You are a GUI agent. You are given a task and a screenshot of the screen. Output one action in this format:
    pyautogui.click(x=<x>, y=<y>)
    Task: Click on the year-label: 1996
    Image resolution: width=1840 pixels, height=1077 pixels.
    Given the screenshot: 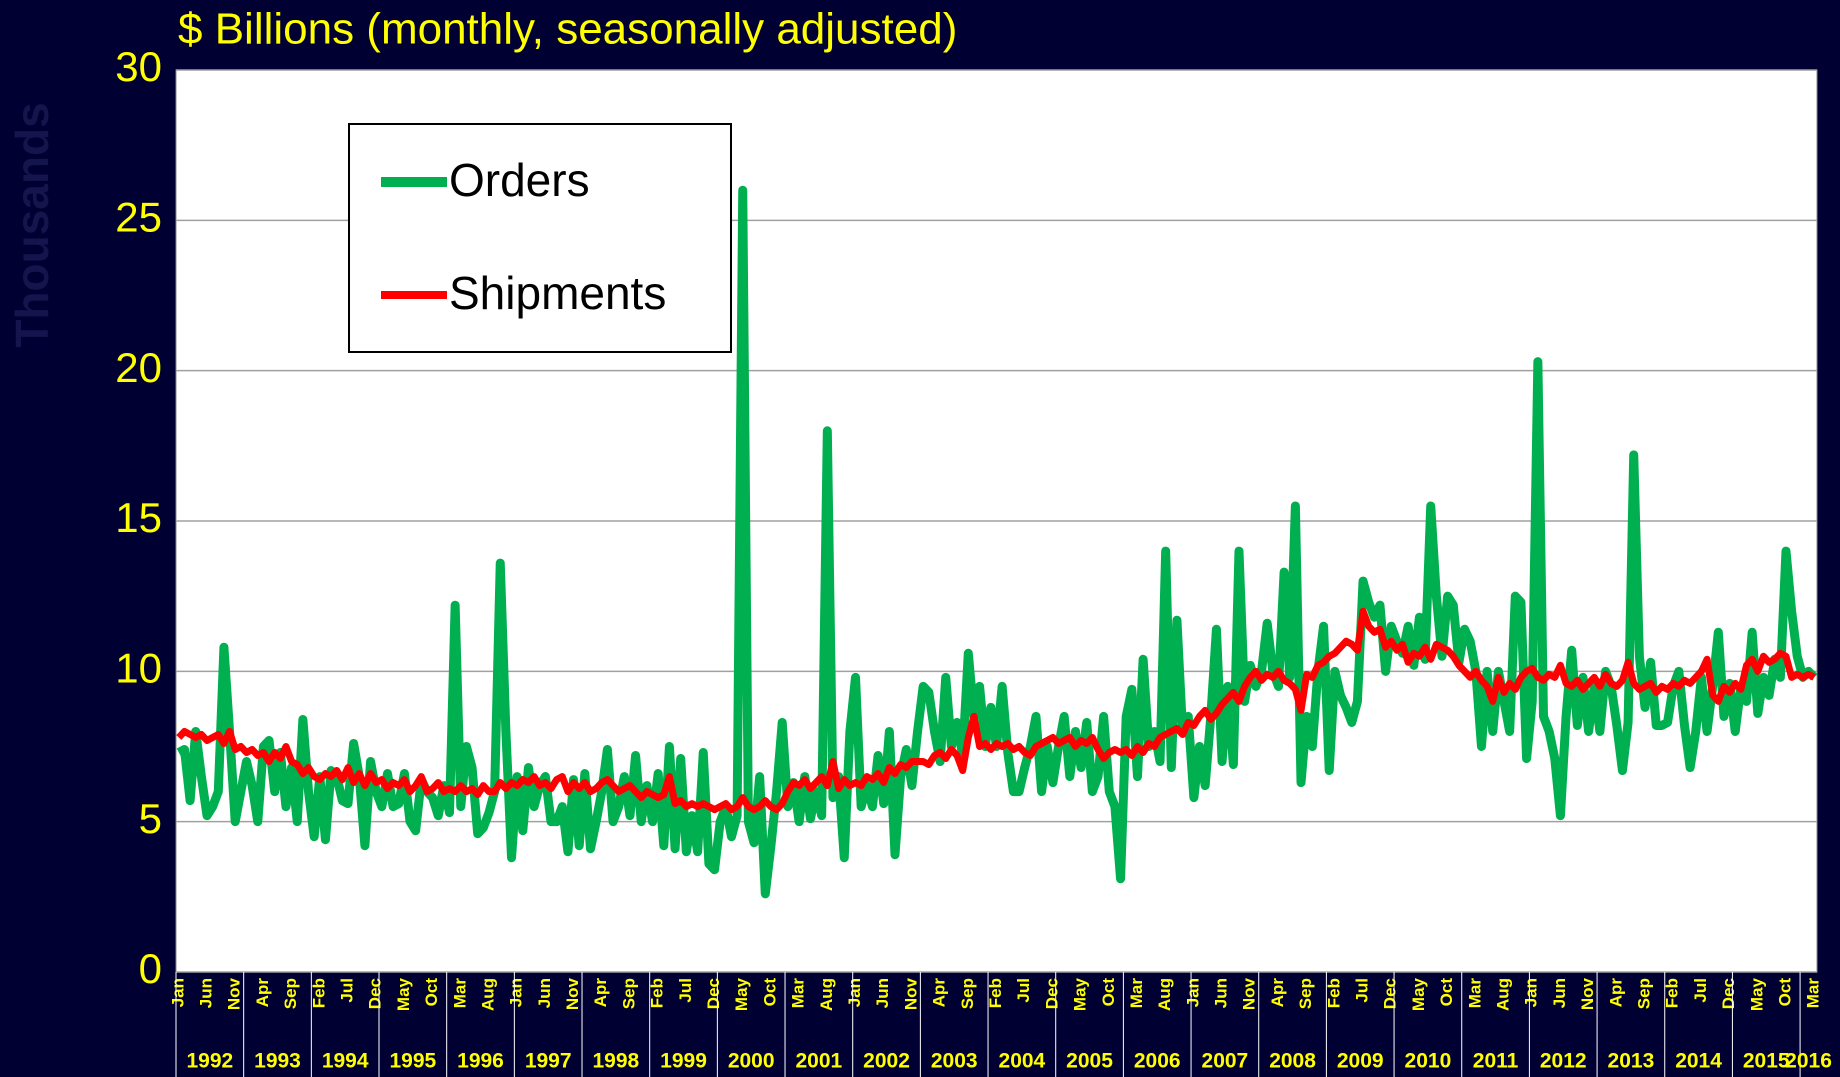 What is the action you would take?
    pyautogui.click(x=480, y=1061)
    